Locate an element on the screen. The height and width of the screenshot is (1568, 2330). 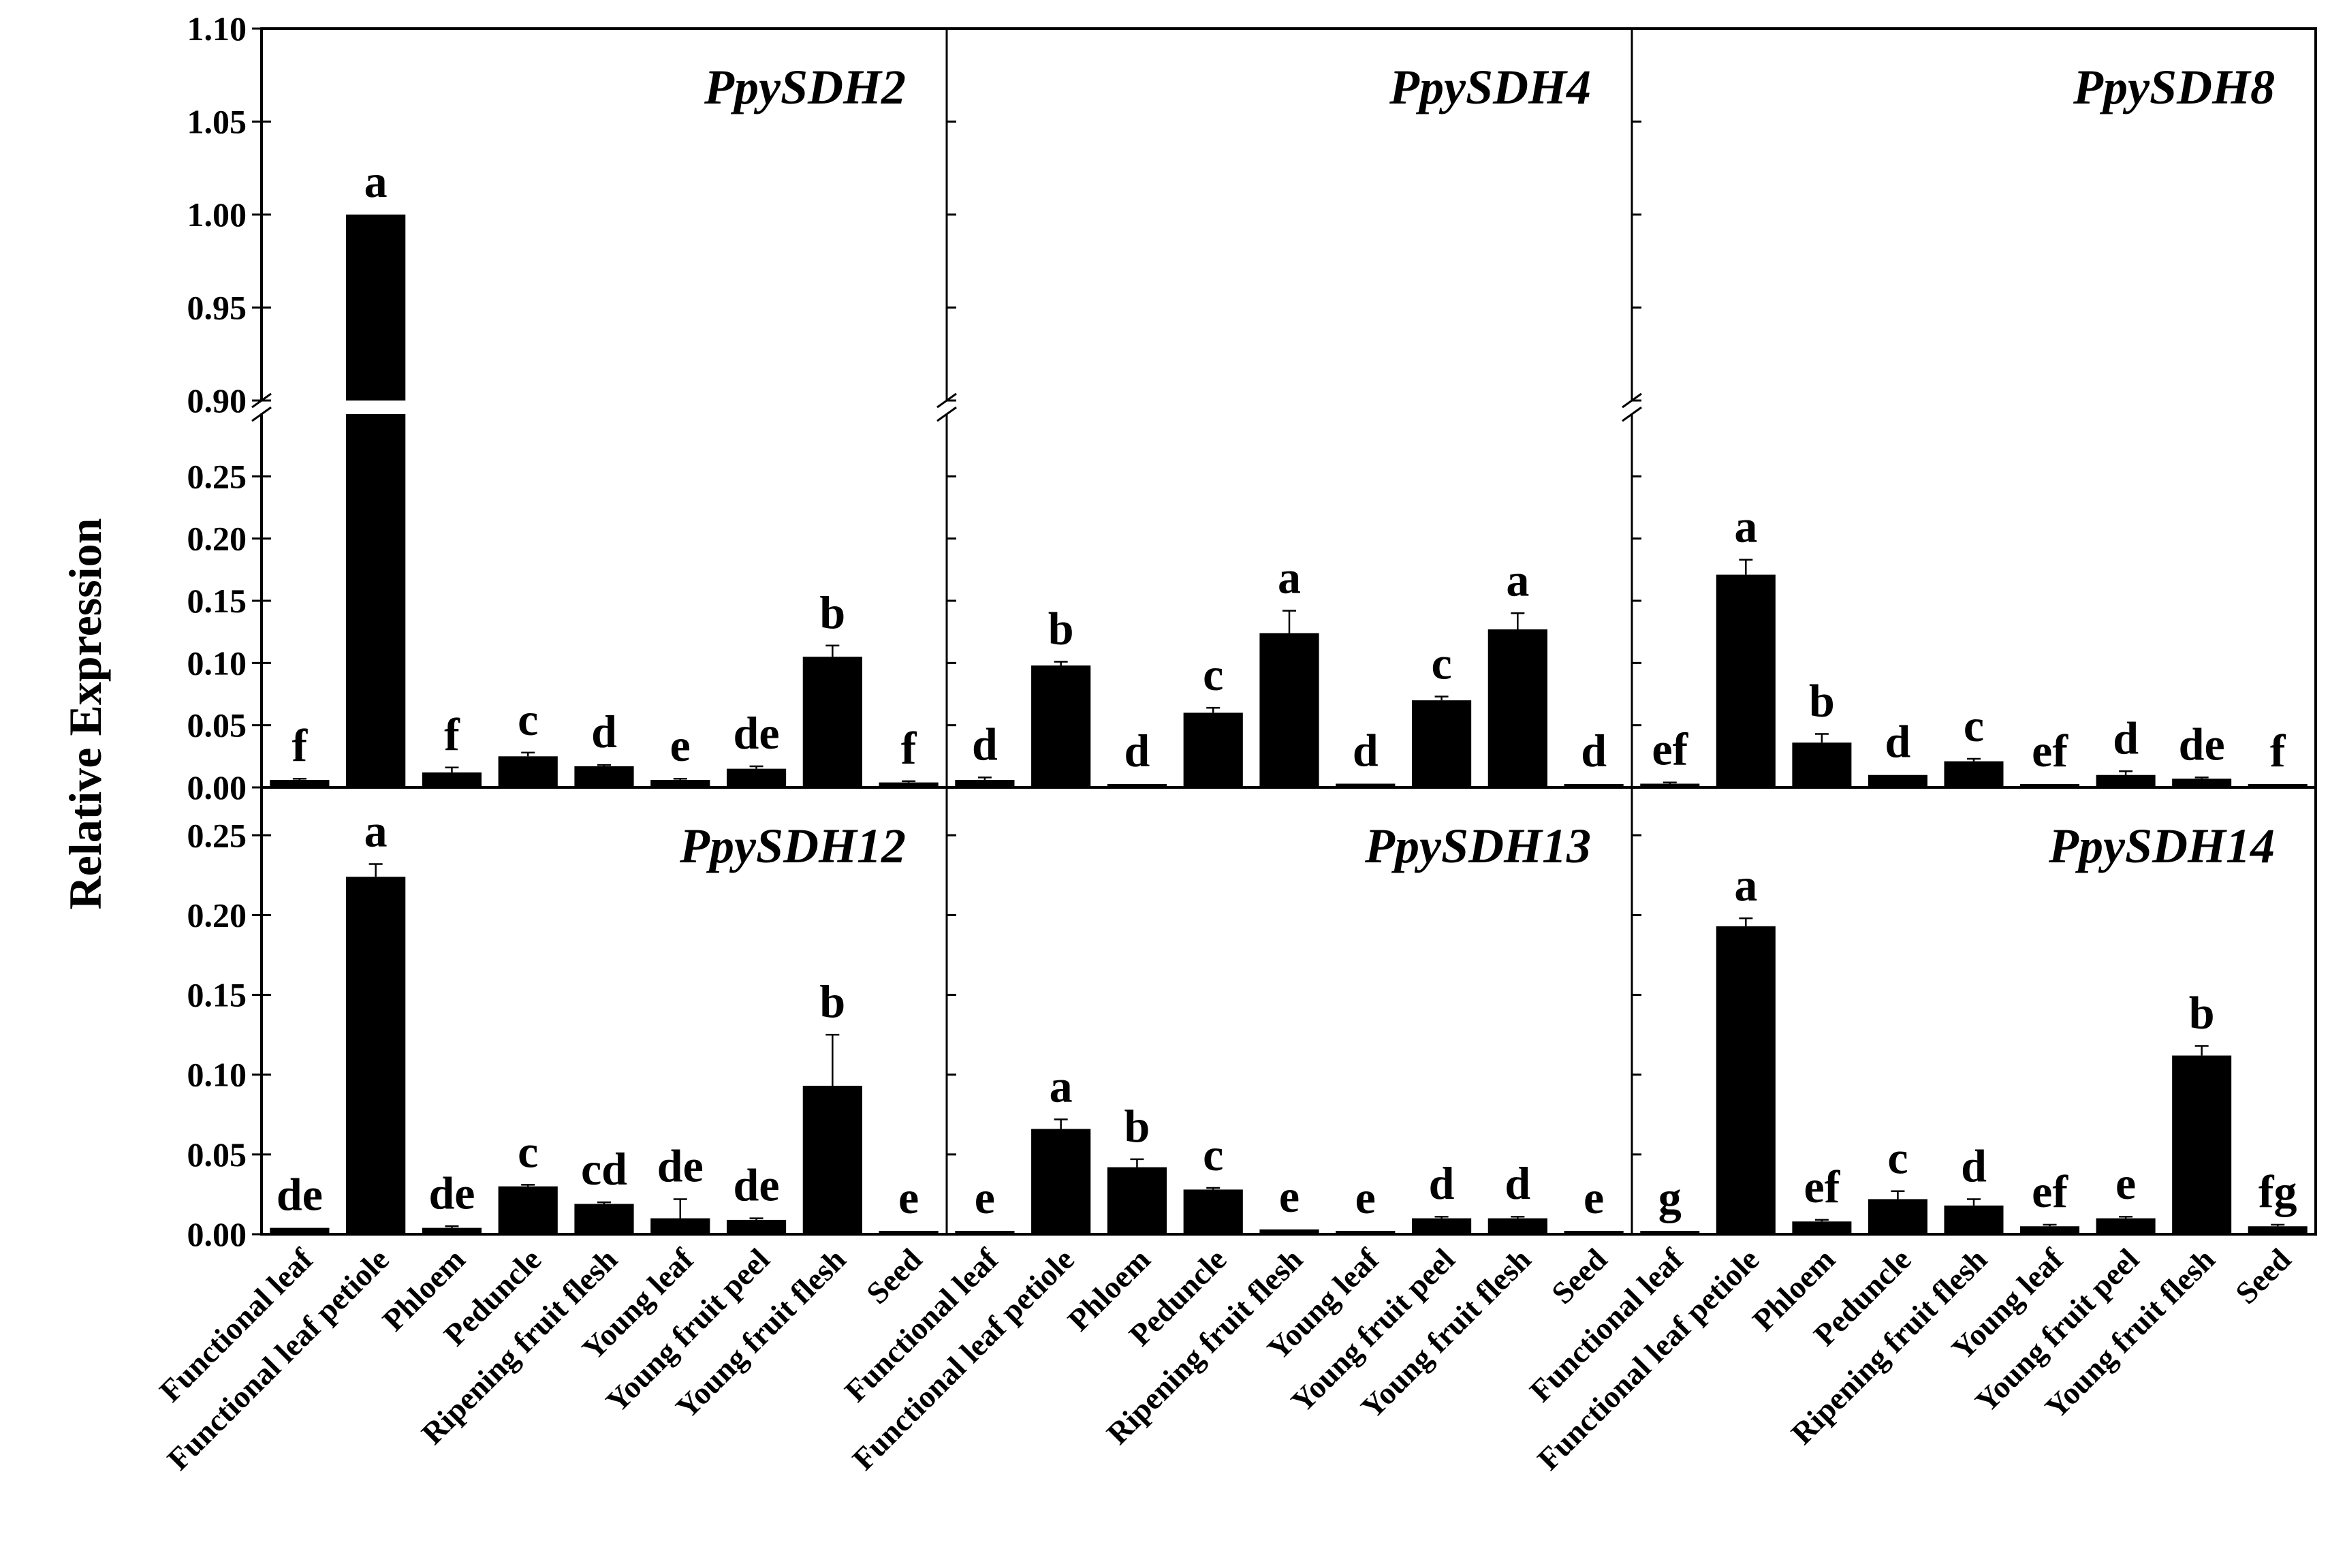
significance-letter: fg is located at coordinates (2277, 1191).